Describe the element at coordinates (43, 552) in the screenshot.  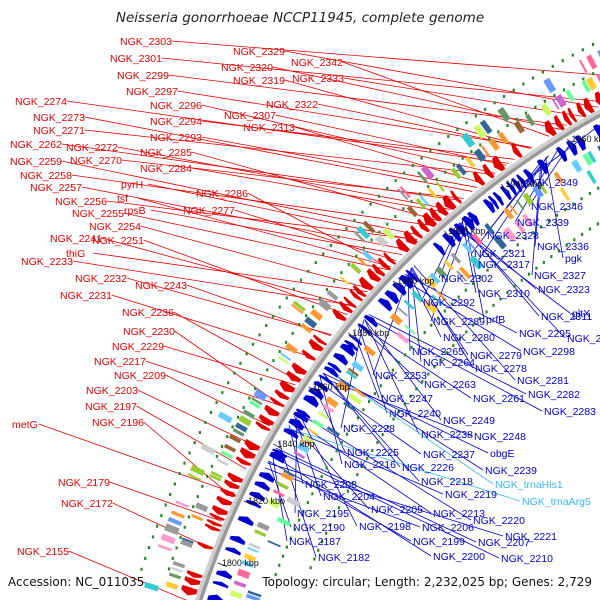
I see `gene-label-left: NGK_2155` at that location.